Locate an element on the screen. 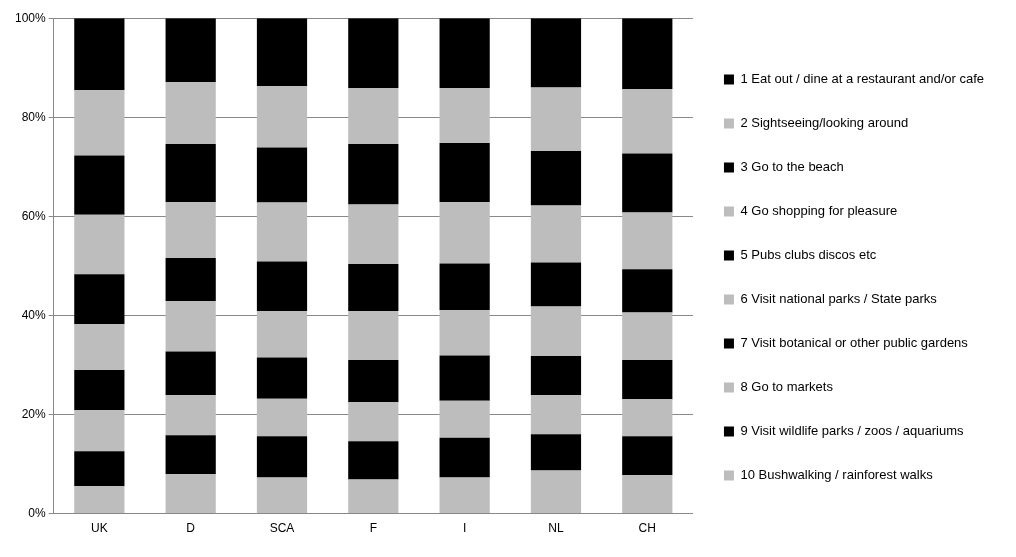  x-tick-label: CH is located at coordinates (647, 528).